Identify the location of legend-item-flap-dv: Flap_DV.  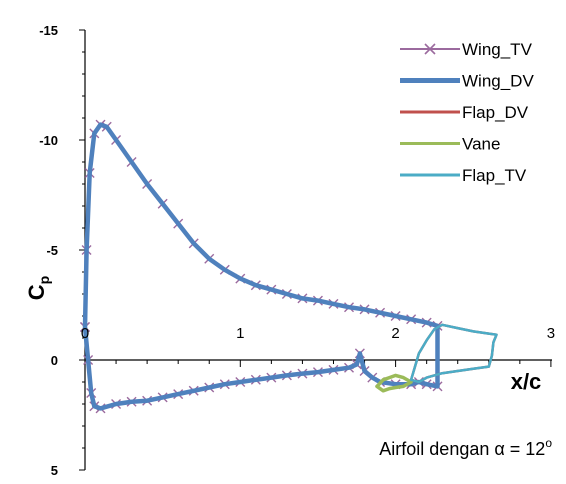
(464, 112).